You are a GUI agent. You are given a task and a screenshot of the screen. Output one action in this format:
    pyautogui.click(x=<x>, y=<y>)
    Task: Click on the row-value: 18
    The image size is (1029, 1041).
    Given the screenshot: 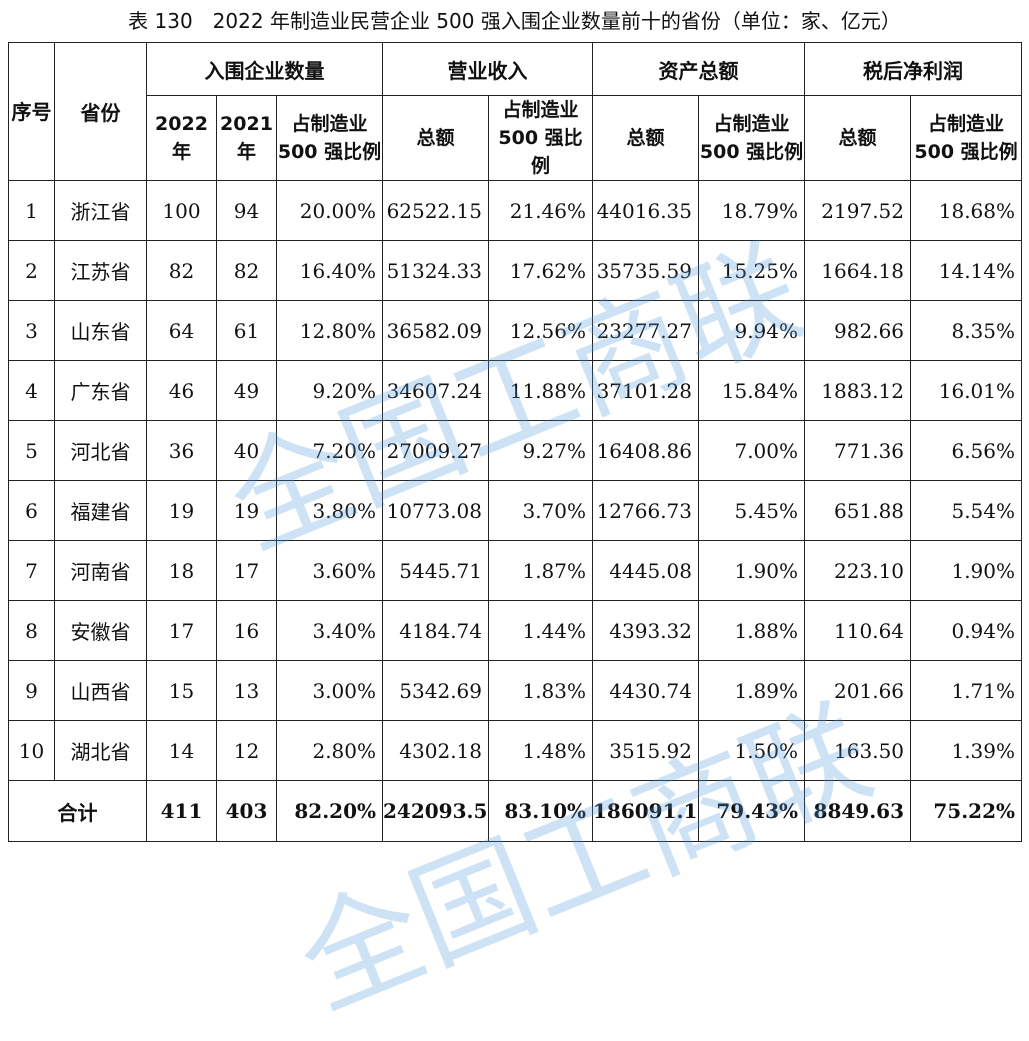 What is the action you would take?
    pyautogui.click(x=181, y=570)
    